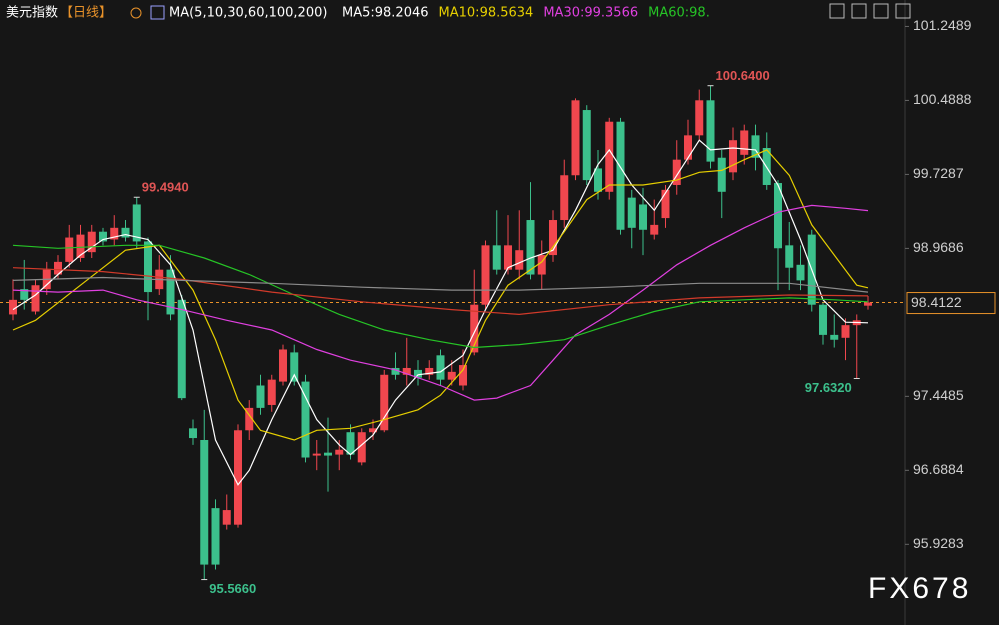  I want to click on y-tick-label: 99.7287, so click(938, 173).